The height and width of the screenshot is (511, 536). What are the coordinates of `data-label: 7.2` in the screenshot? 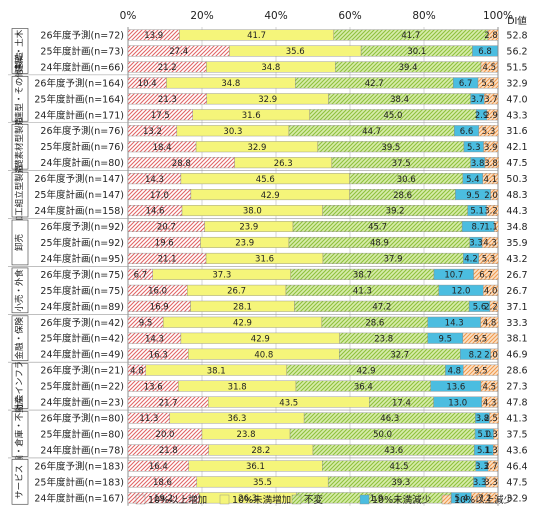 It's located at (485, 499).